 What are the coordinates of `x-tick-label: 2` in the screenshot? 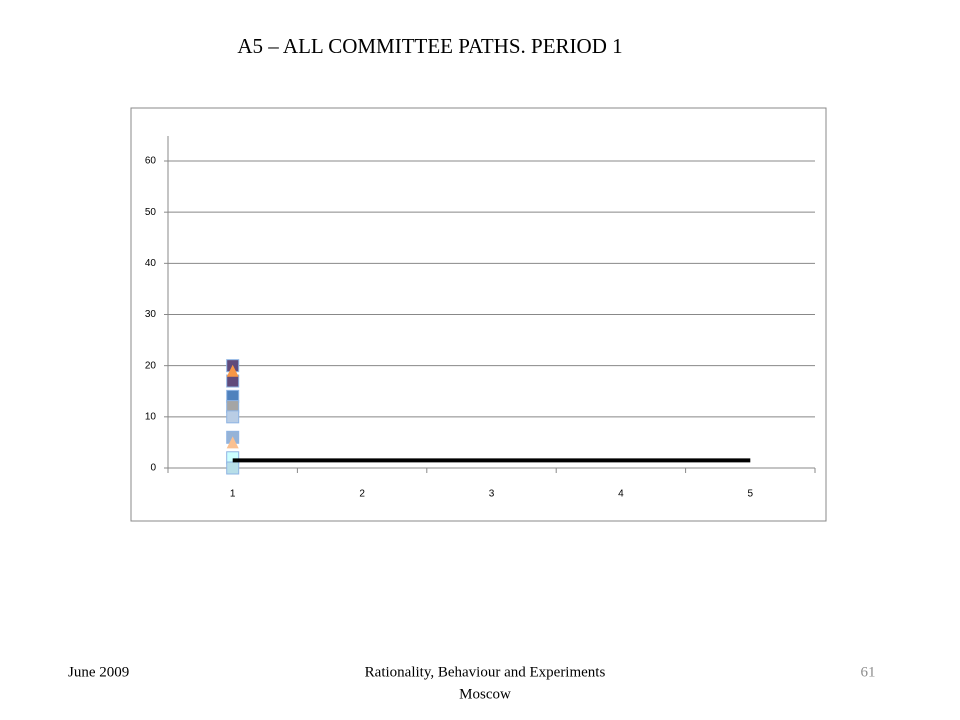 It's located at (362, 494).